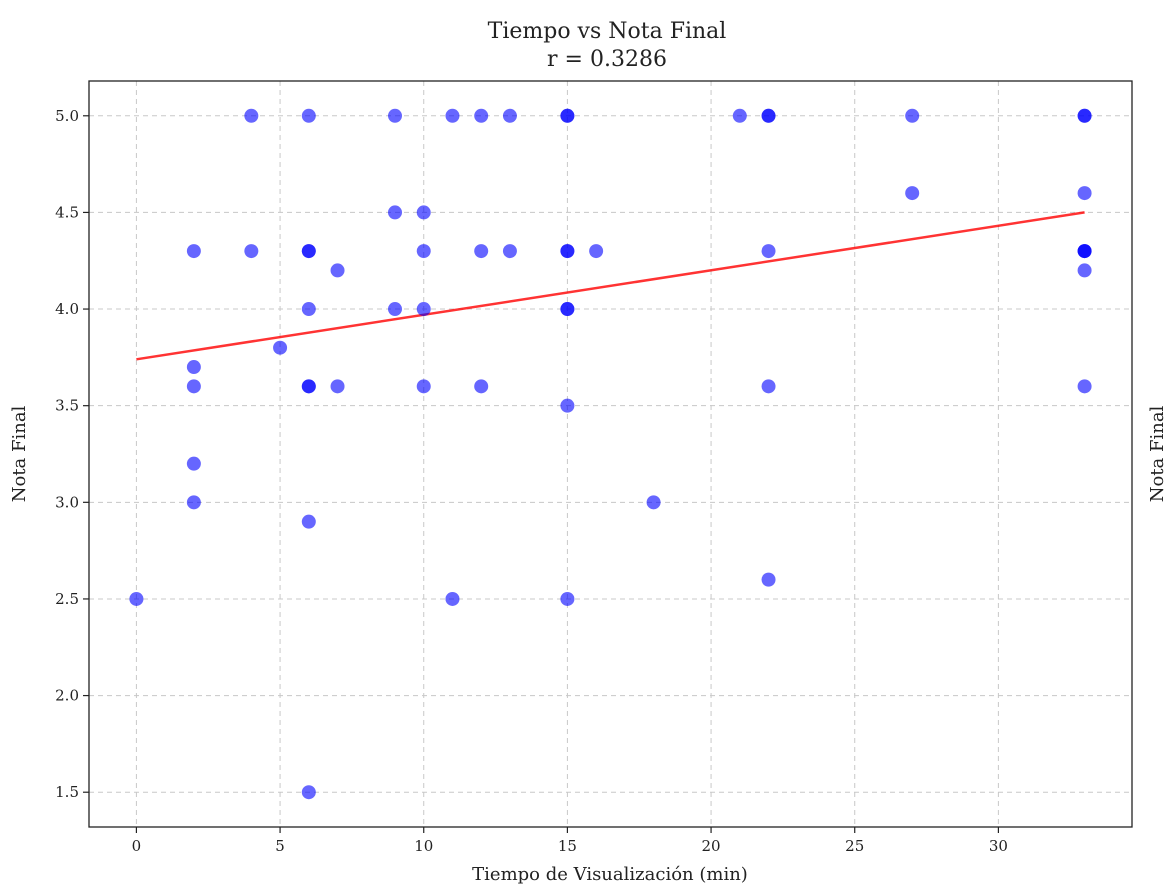 The image size is (1171, 892). I want to click on chart-title: Tiempo vs Nota Final, so click(607, 31).